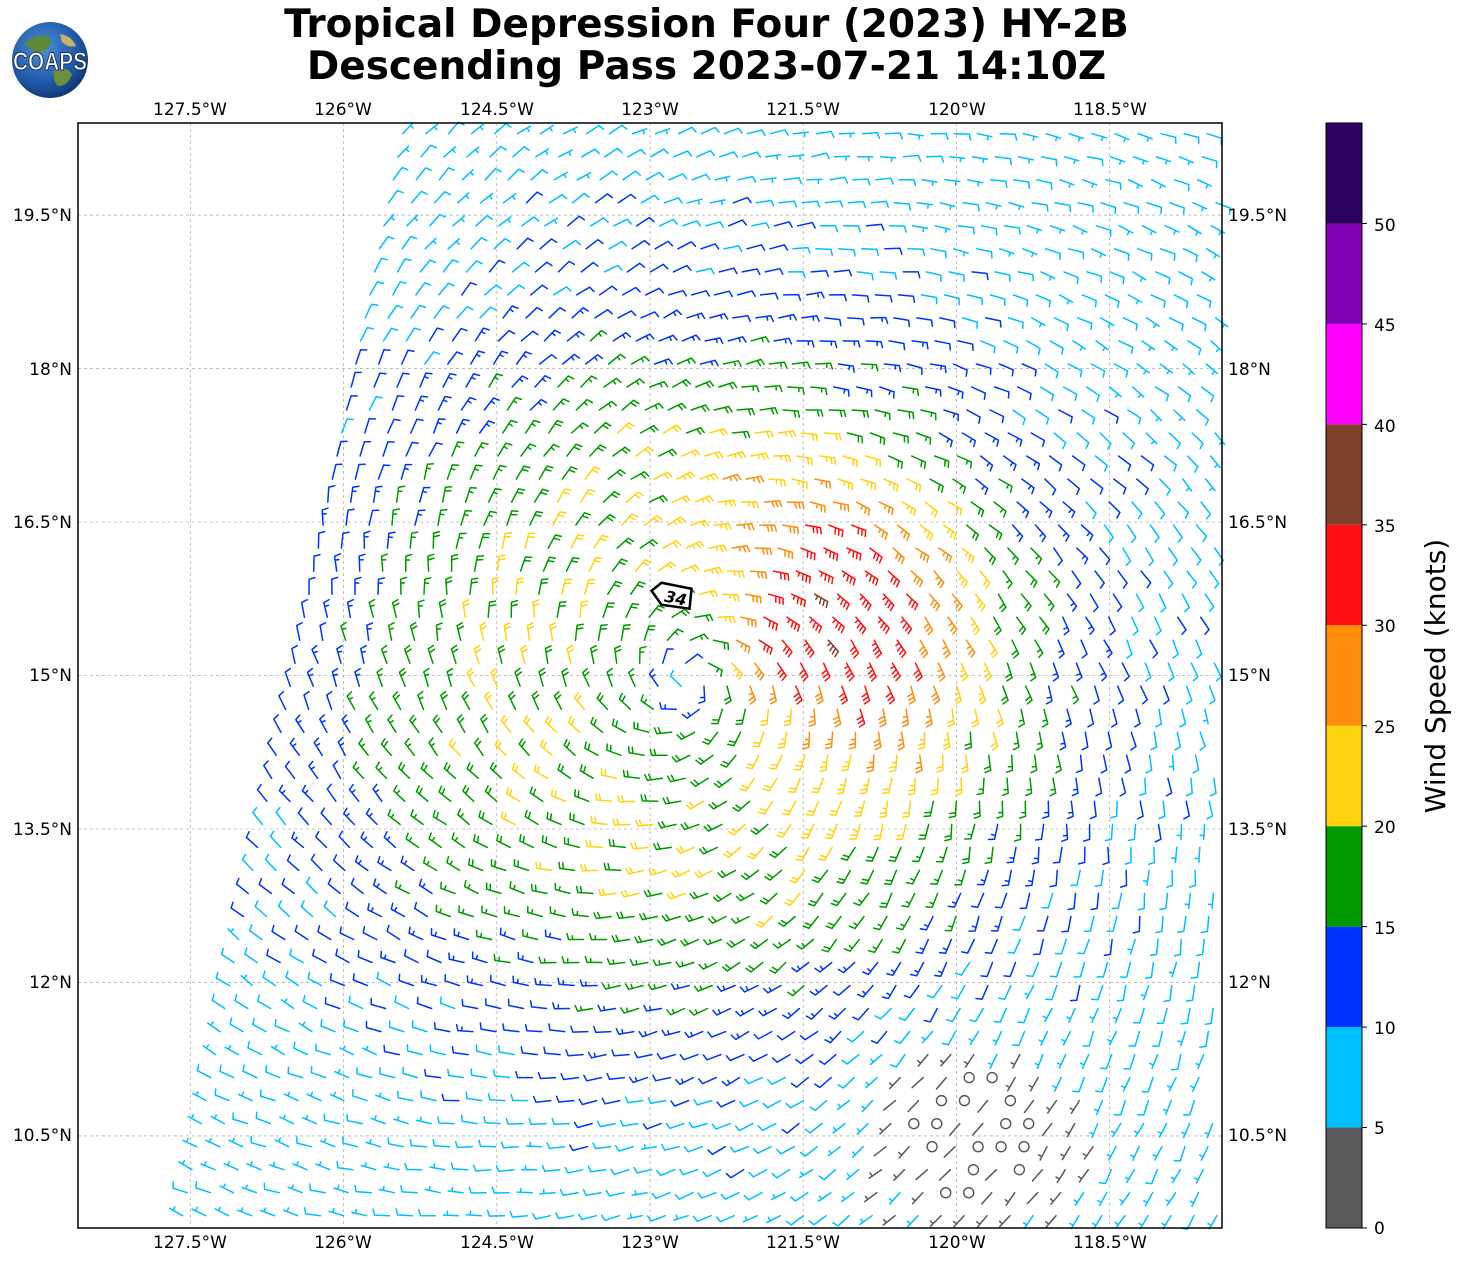 The width and height of the screenshot is (1463, 1264). Describe the element at coordinates (957, 1243) in the screenshot. I see `lon-tick-bottom: 120°W` at that location.